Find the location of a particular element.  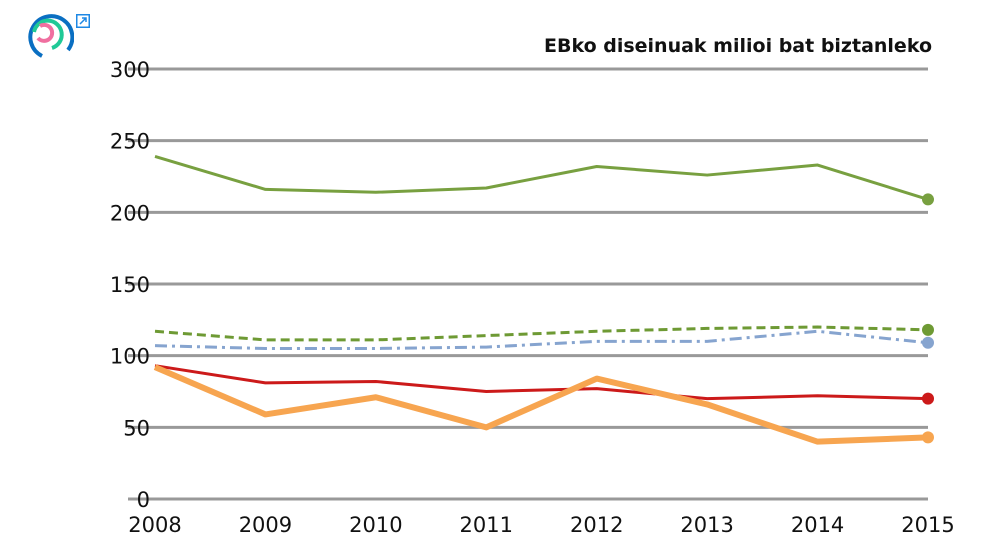

x-tick-label: 2011 is located at coordinates (486, 525).